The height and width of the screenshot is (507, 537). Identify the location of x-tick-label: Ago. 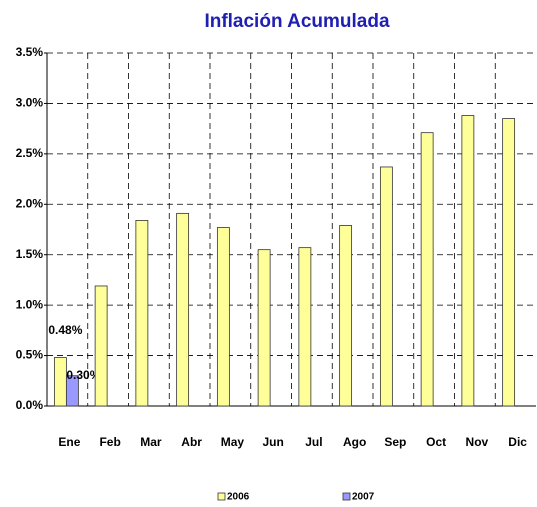
(354, 442).